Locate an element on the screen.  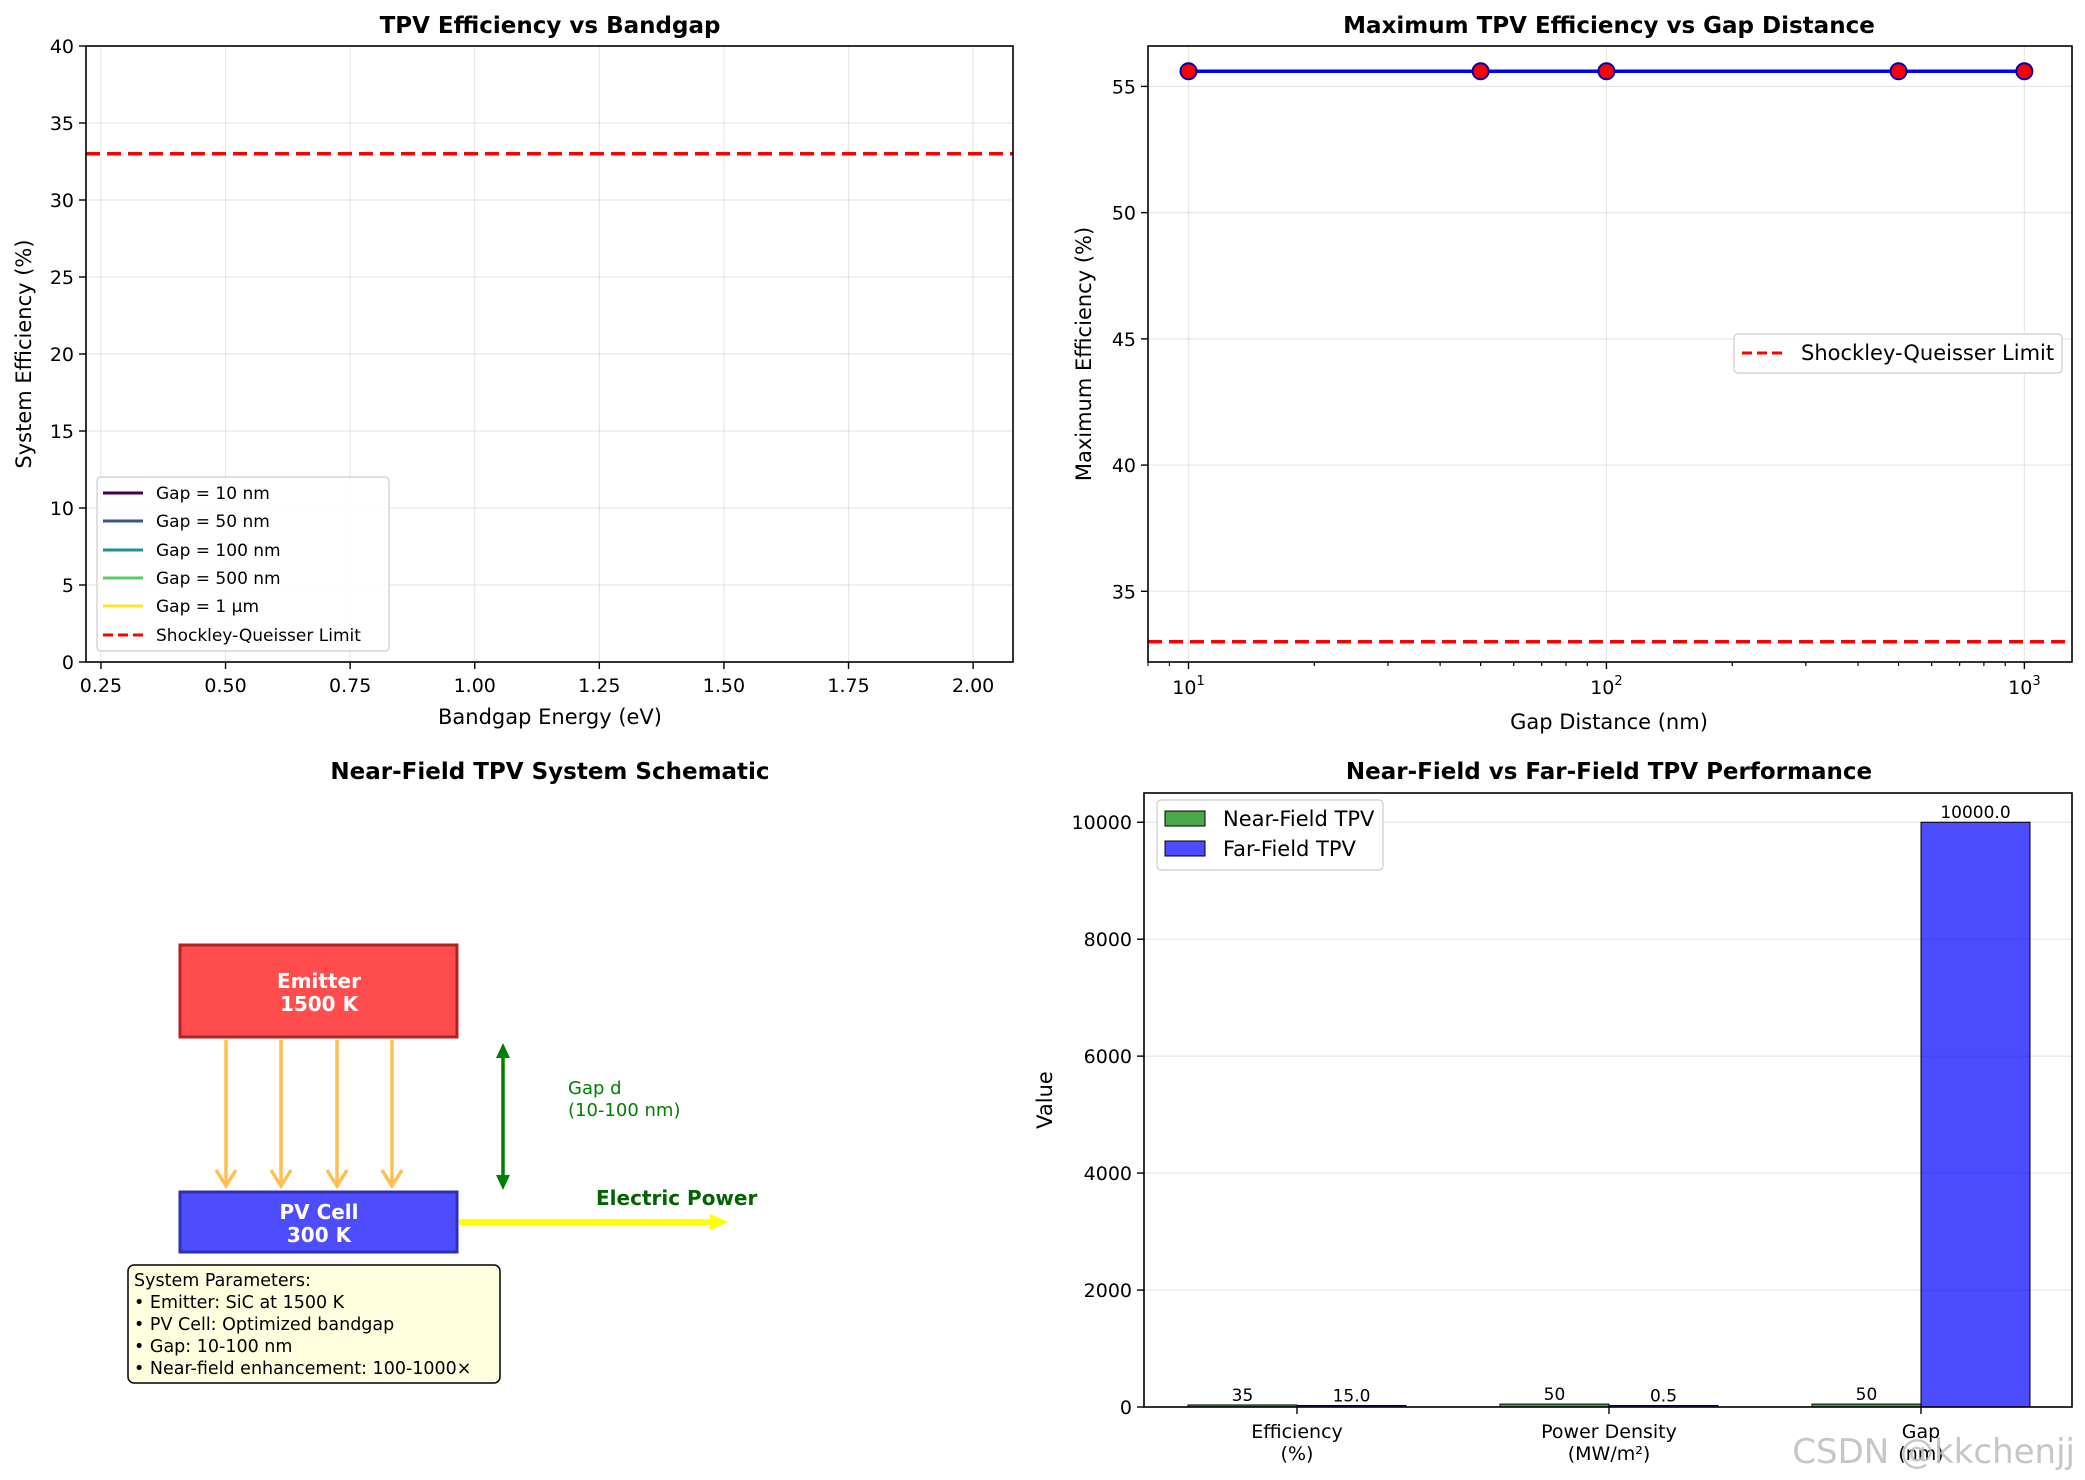
panel2-x-tick-label: 10² is located at coordinates (1606, 686).